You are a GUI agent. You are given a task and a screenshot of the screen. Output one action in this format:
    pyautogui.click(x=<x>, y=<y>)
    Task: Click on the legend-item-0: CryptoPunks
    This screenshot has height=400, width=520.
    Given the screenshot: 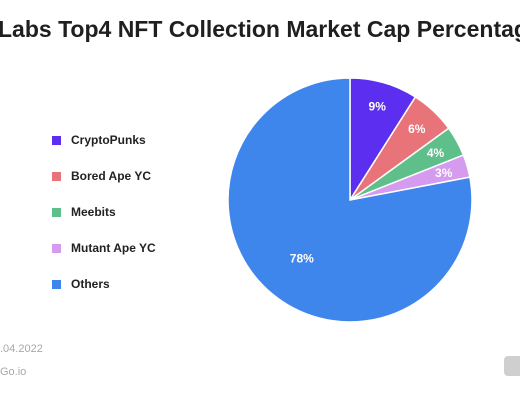 What is the action you would take?
    pyautogui.click(x=104, y=140)
    